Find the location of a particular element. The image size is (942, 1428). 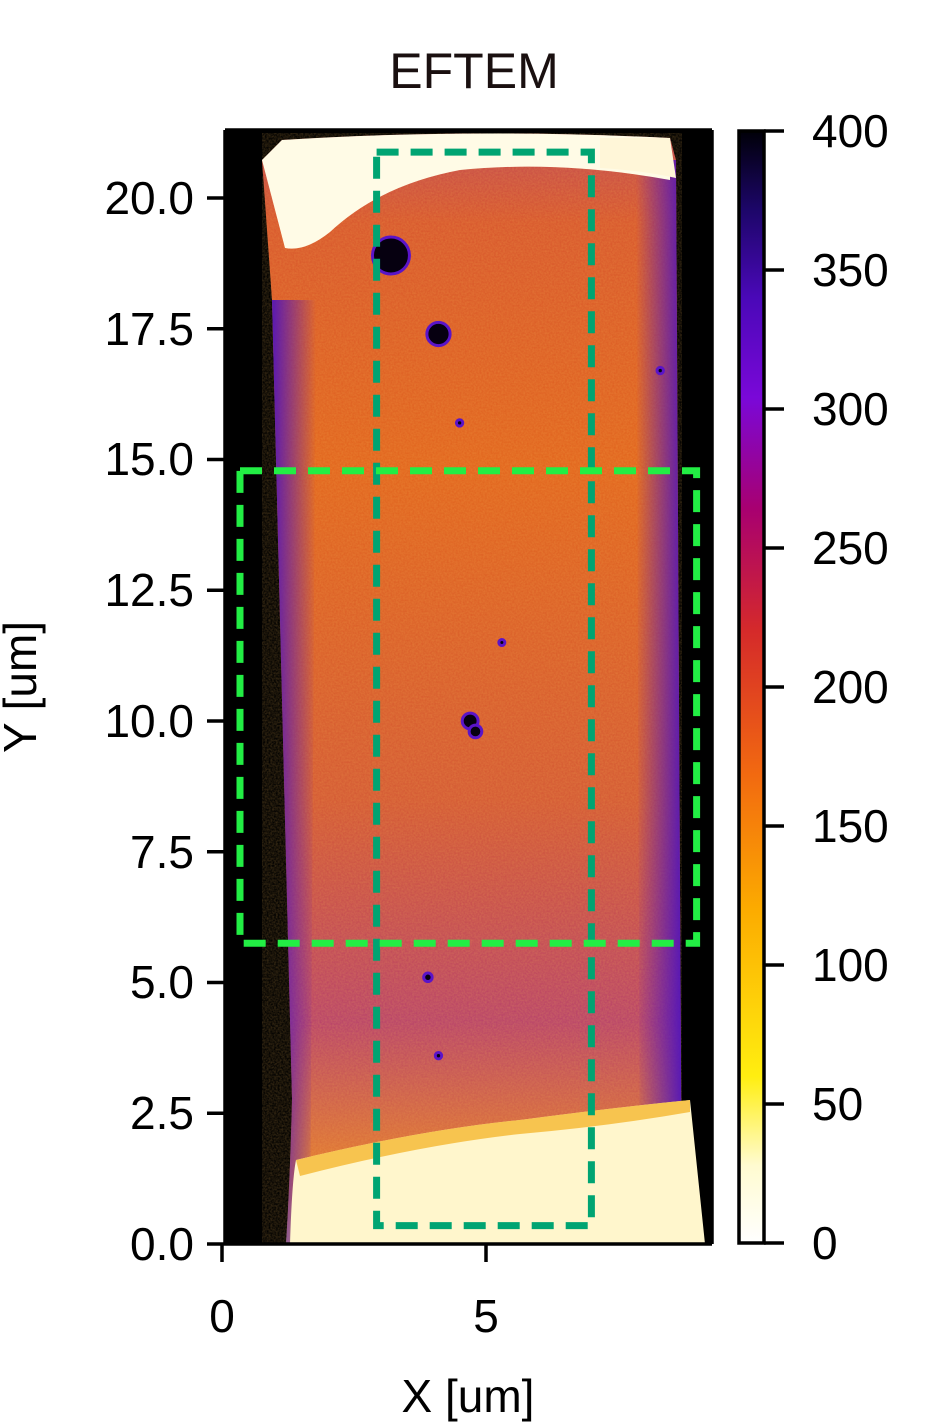

y-tick-label: 0.0 is located at coordinates (162, 1244).